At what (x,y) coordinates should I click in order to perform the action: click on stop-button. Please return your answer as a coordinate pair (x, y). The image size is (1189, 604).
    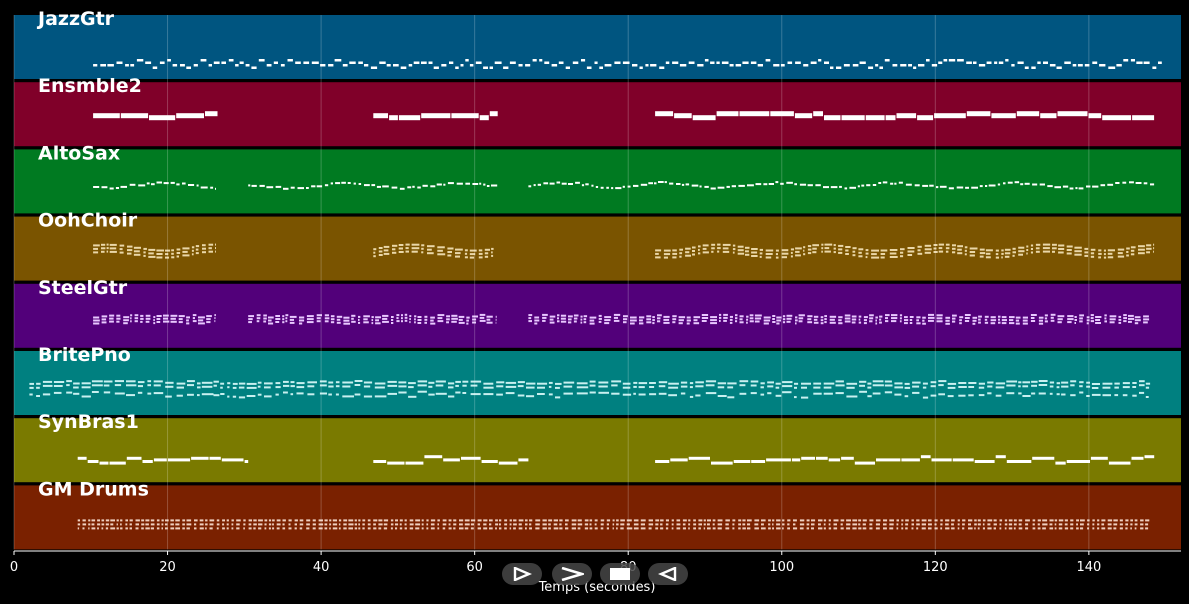
    Looking at the image, I should click on (620, 574).